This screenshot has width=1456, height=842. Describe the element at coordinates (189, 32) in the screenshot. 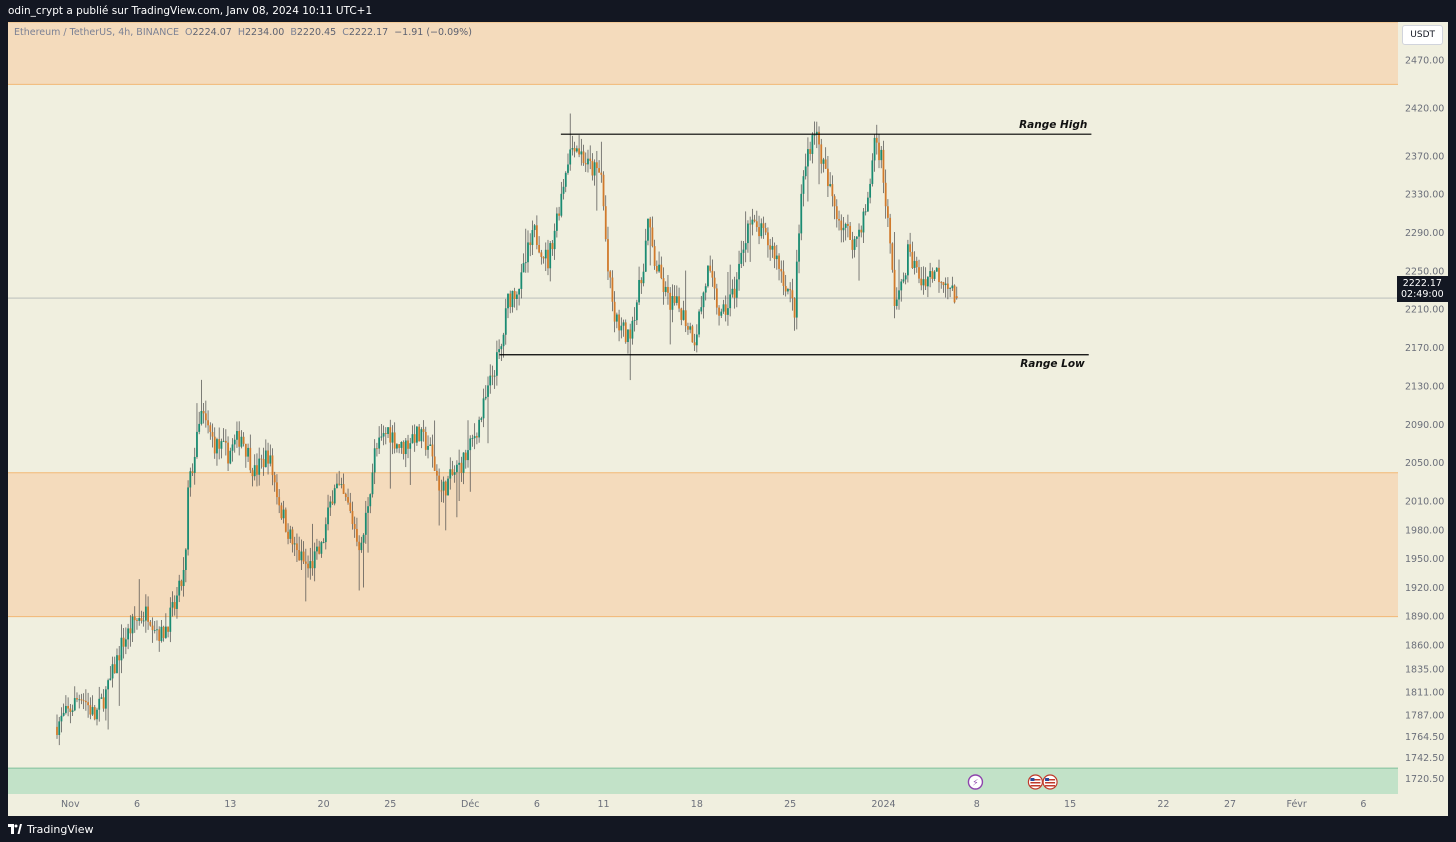

I see `legend-open-label: O` at that location.